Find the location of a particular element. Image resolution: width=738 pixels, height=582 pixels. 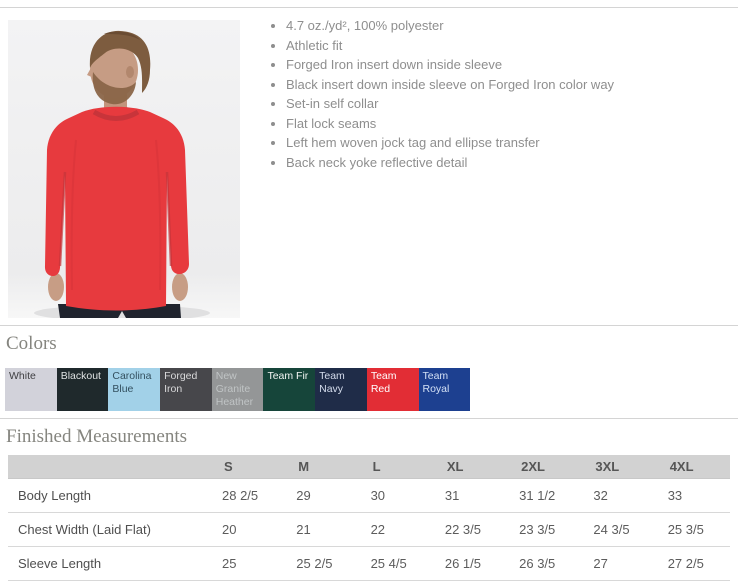

measurement-label: Body Length is located at coordinates (109, 495).